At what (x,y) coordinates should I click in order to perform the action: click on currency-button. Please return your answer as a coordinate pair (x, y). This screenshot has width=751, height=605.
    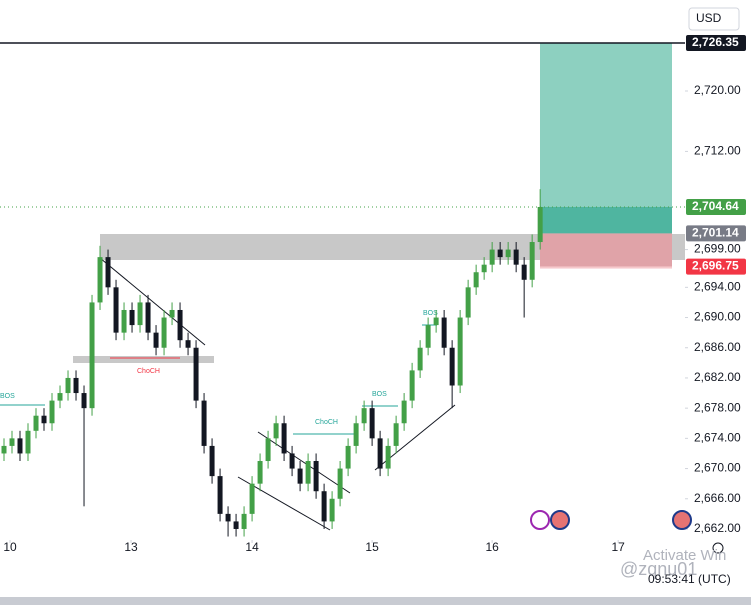
    Looking at the image, I should click on (714, 19).